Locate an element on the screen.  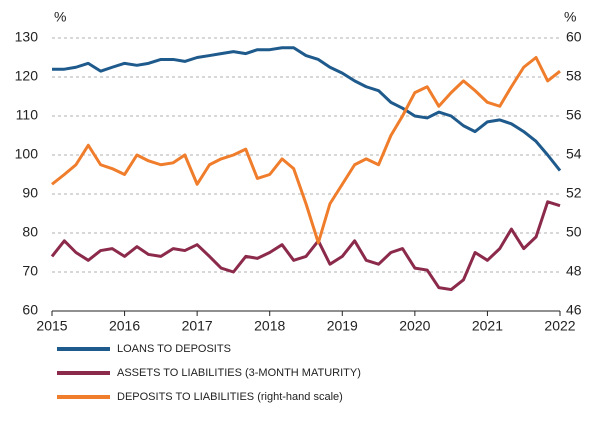
y-tick-label: 110 is located at coordinates (27, 115).